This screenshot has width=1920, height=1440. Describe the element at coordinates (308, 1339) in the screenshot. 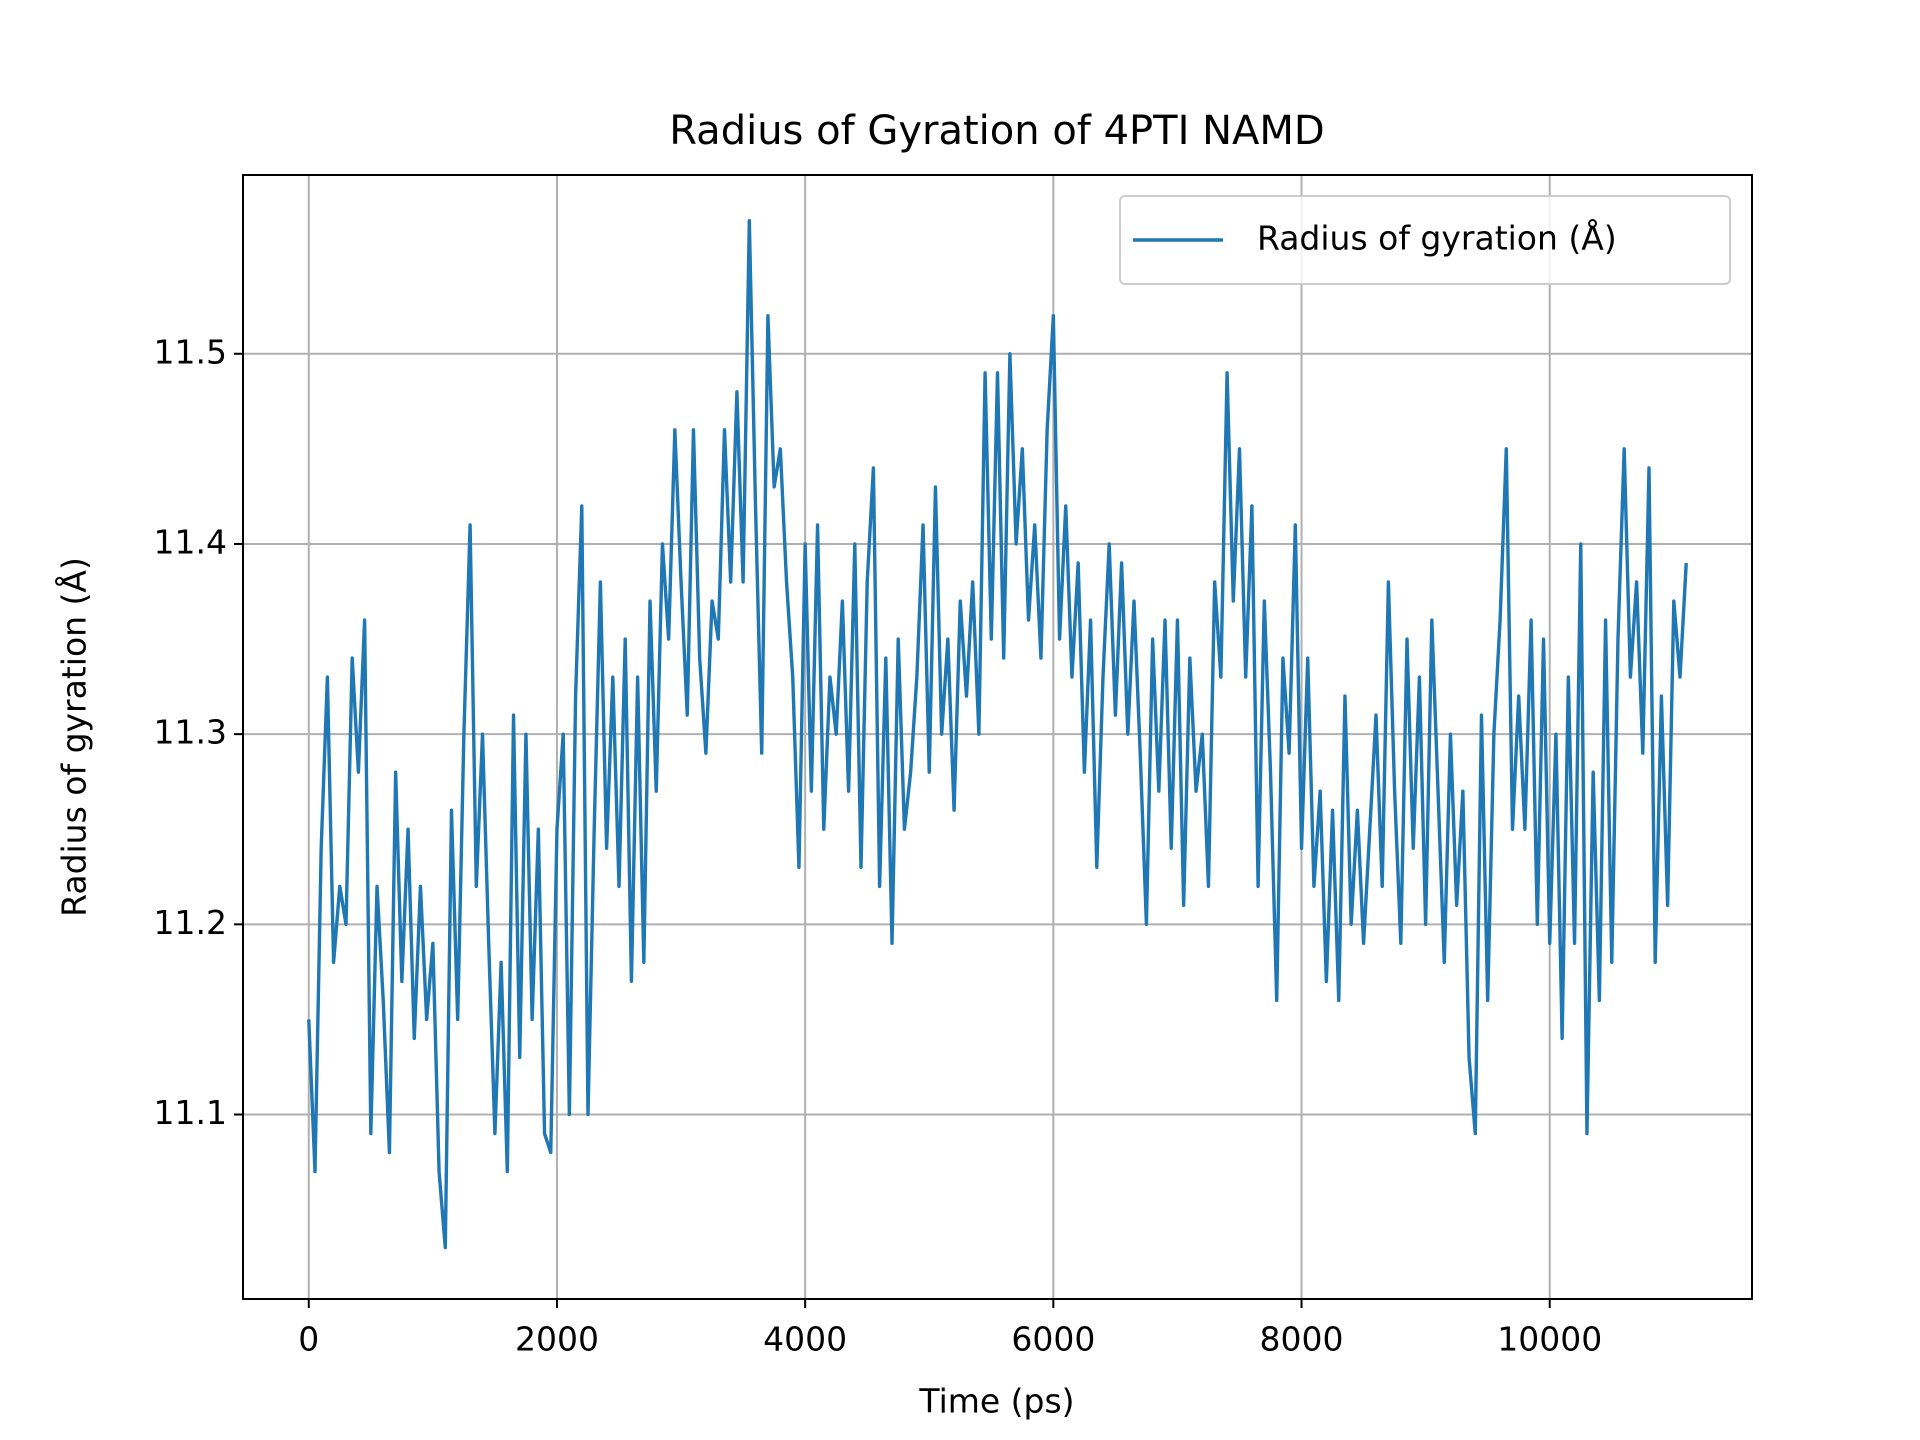

I see `x-tick-label: 0` at that location.